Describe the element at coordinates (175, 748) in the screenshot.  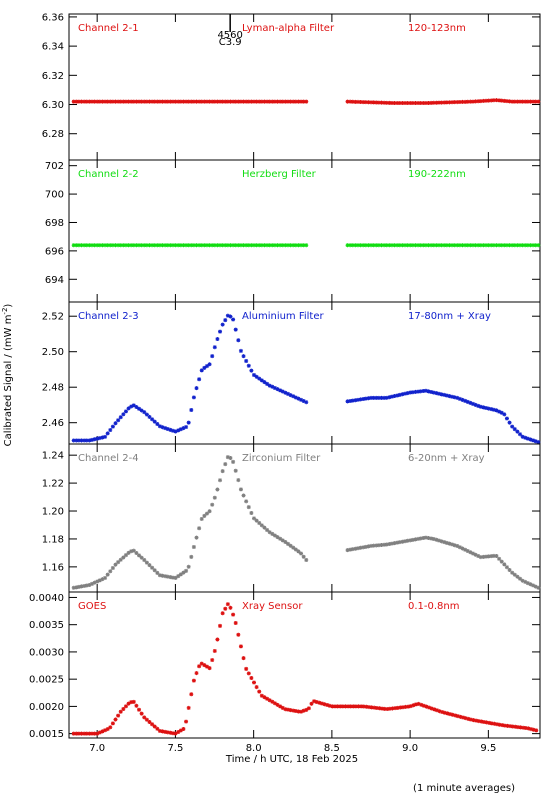
I see `x-tick-label: 7.5` at that location.